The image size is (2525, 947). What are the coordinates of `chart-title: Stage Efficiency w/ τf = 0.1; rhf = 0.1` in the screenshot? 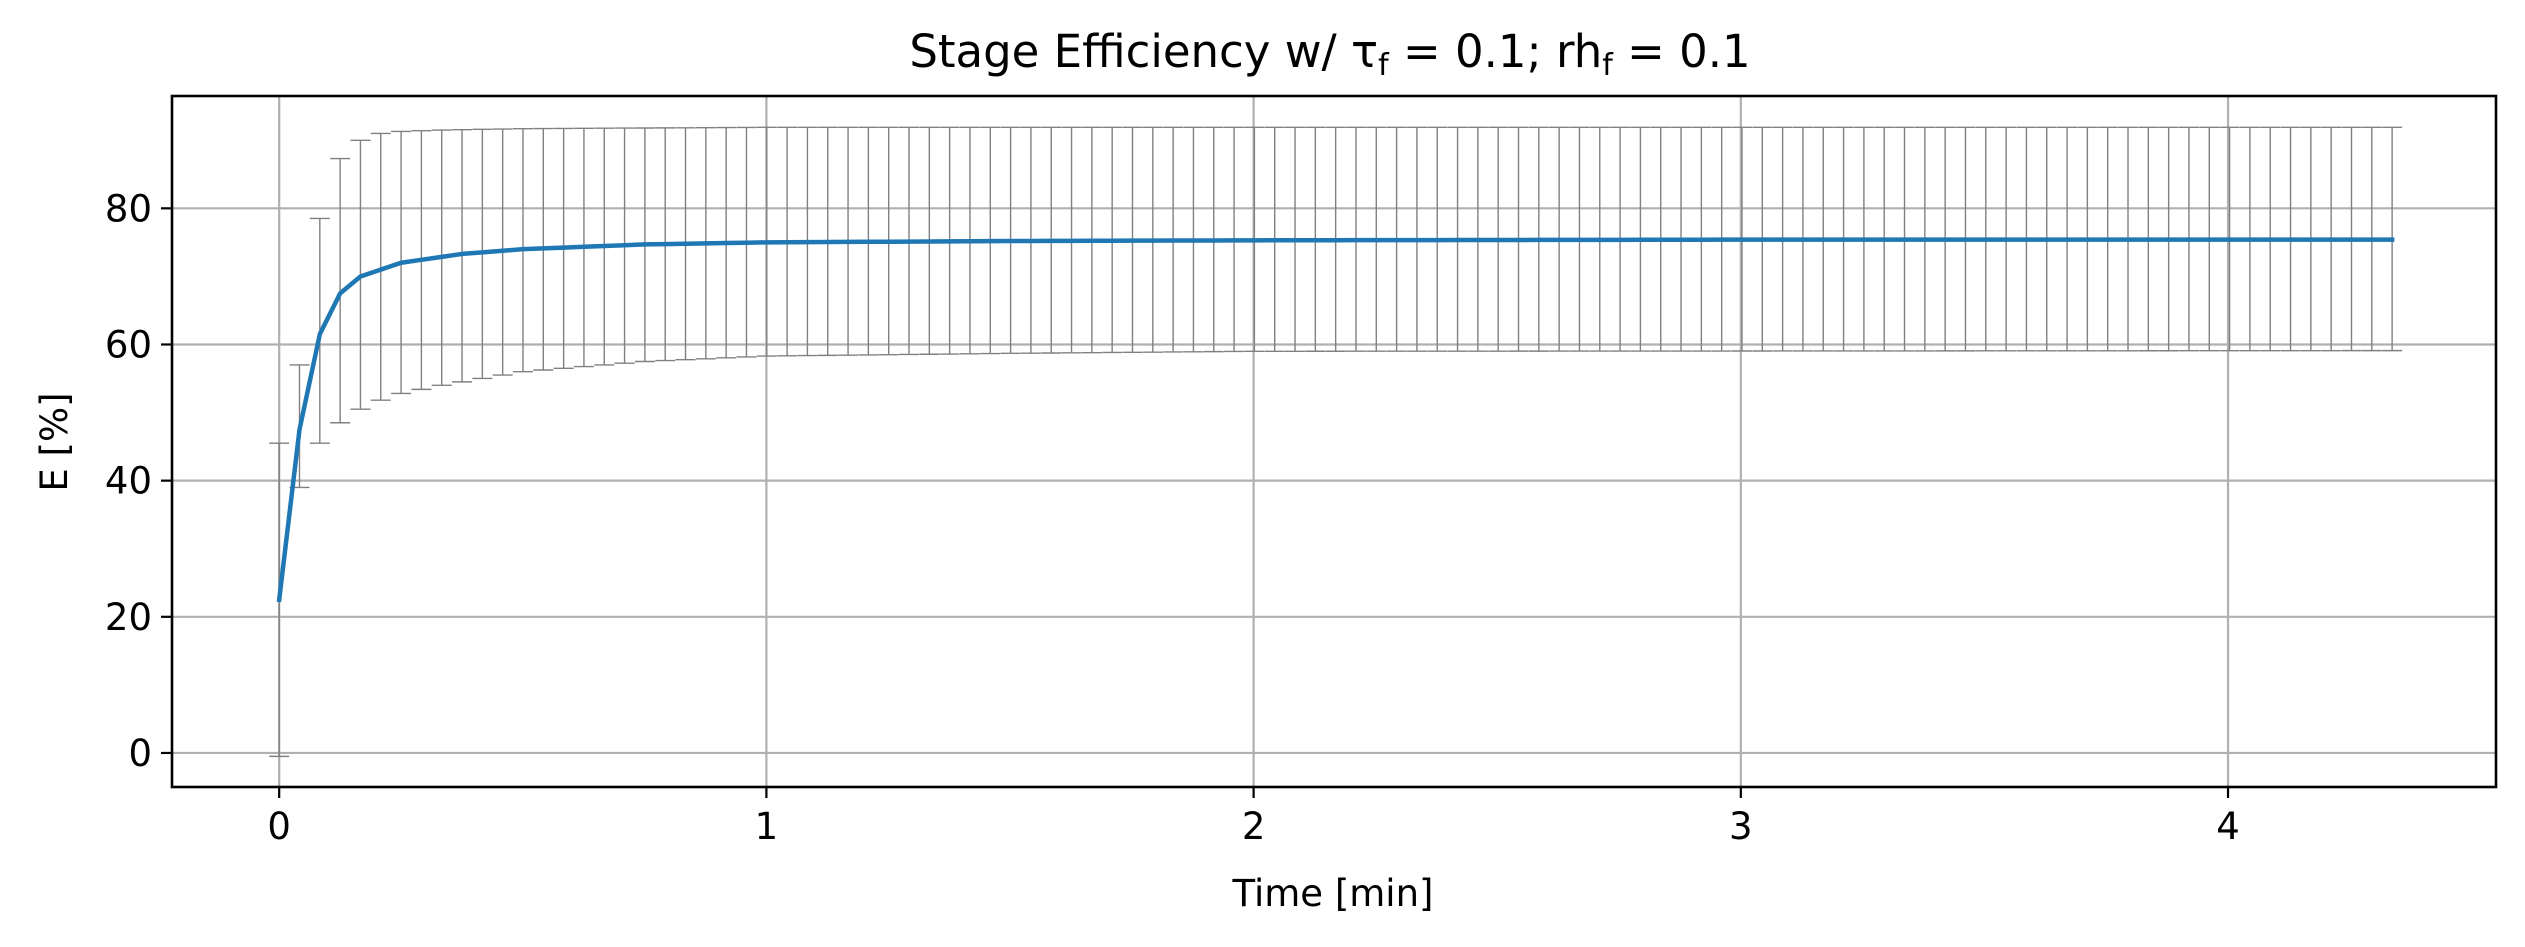 It's located at (1329, 54).